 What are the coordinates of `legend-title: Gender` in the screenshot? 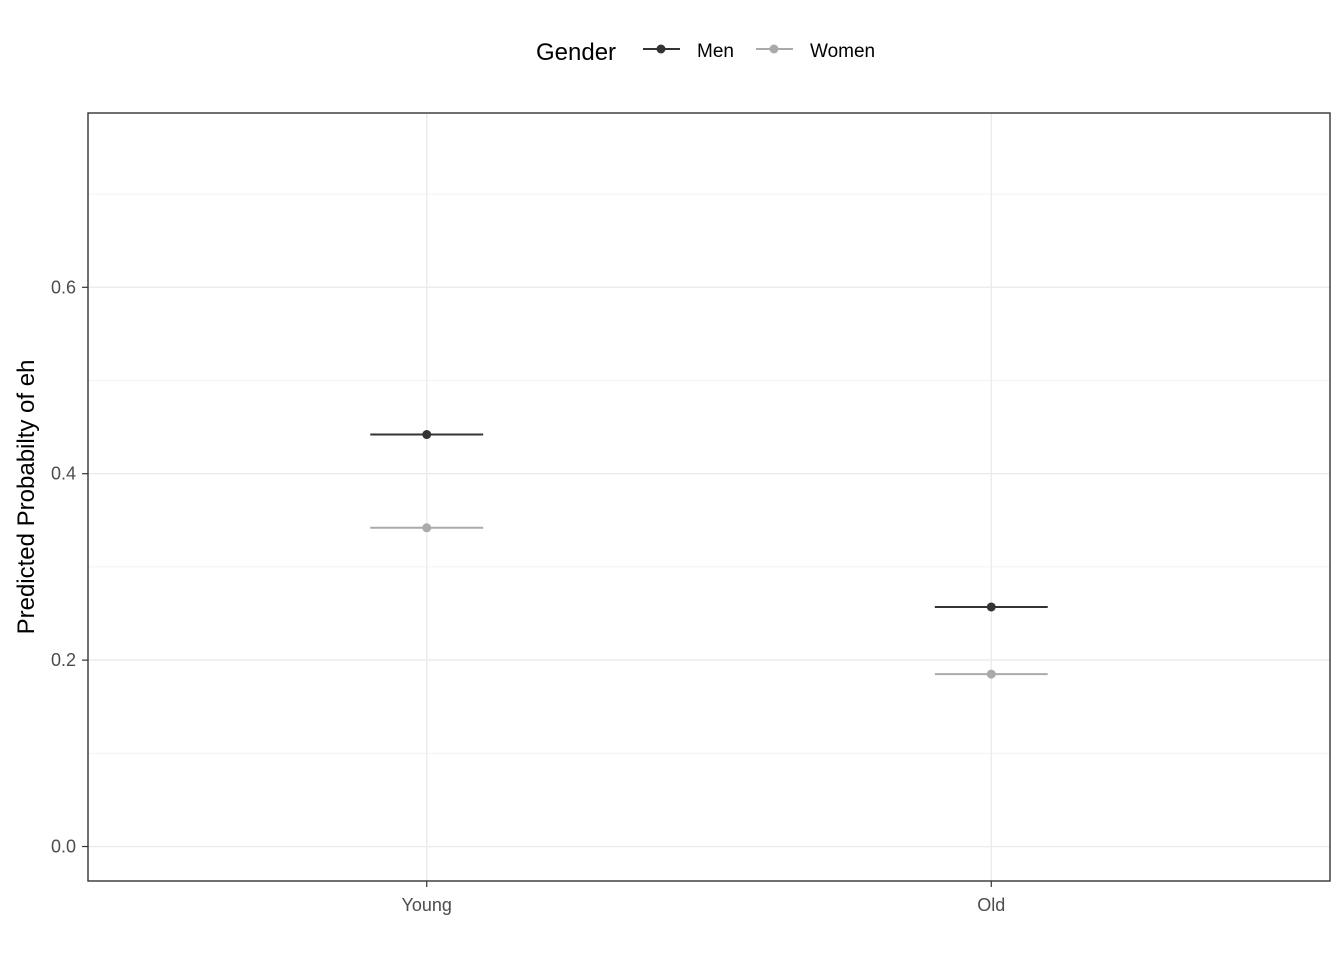 It's located at (576, 52).